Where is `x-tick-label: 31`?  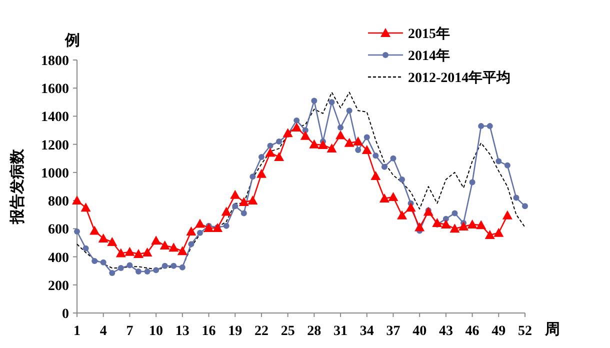
x-tick-label: 31 is located at coordinates (341, 331).